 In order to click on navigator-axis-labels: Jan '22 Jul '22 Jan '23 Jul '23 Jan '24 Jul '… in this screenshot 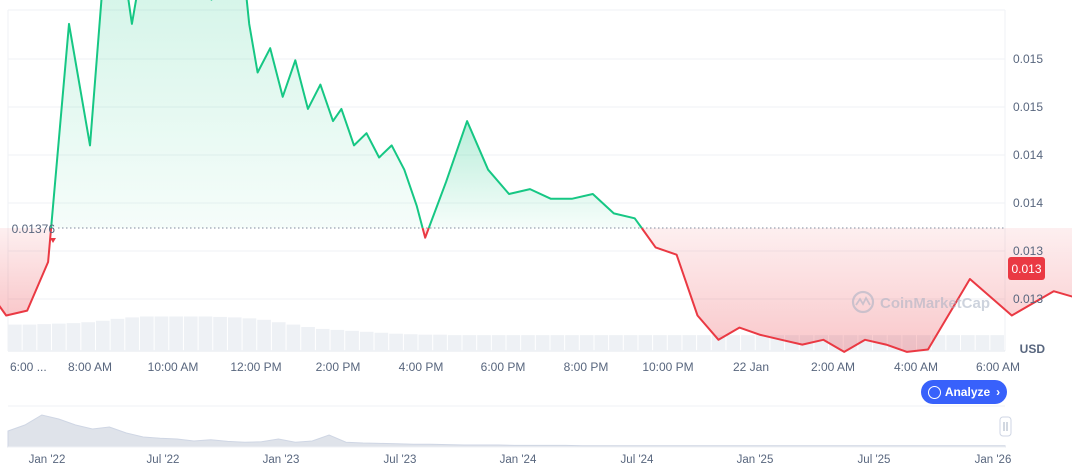, I will do `click(520, 460)`.